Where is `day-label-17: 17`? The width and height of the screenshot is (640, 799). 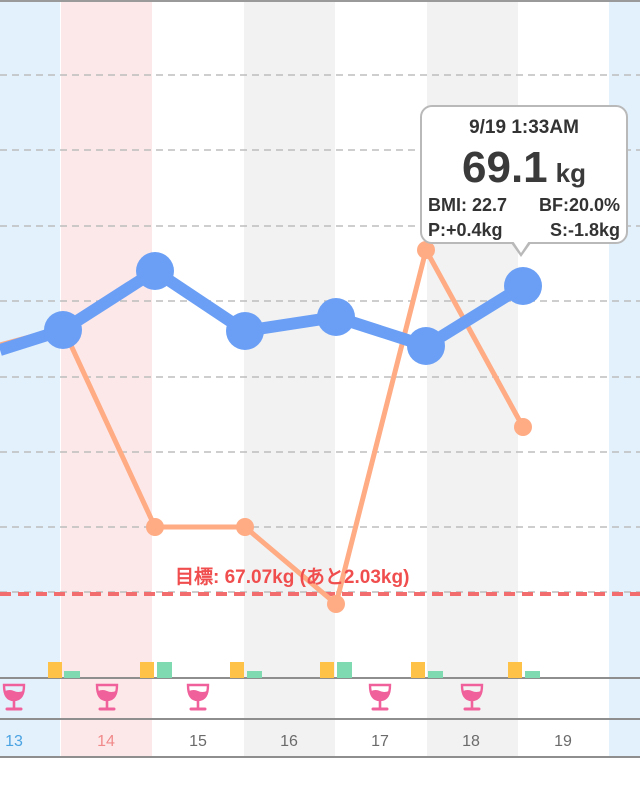 day-label-17: 17 is located at coordinates (380, 741).